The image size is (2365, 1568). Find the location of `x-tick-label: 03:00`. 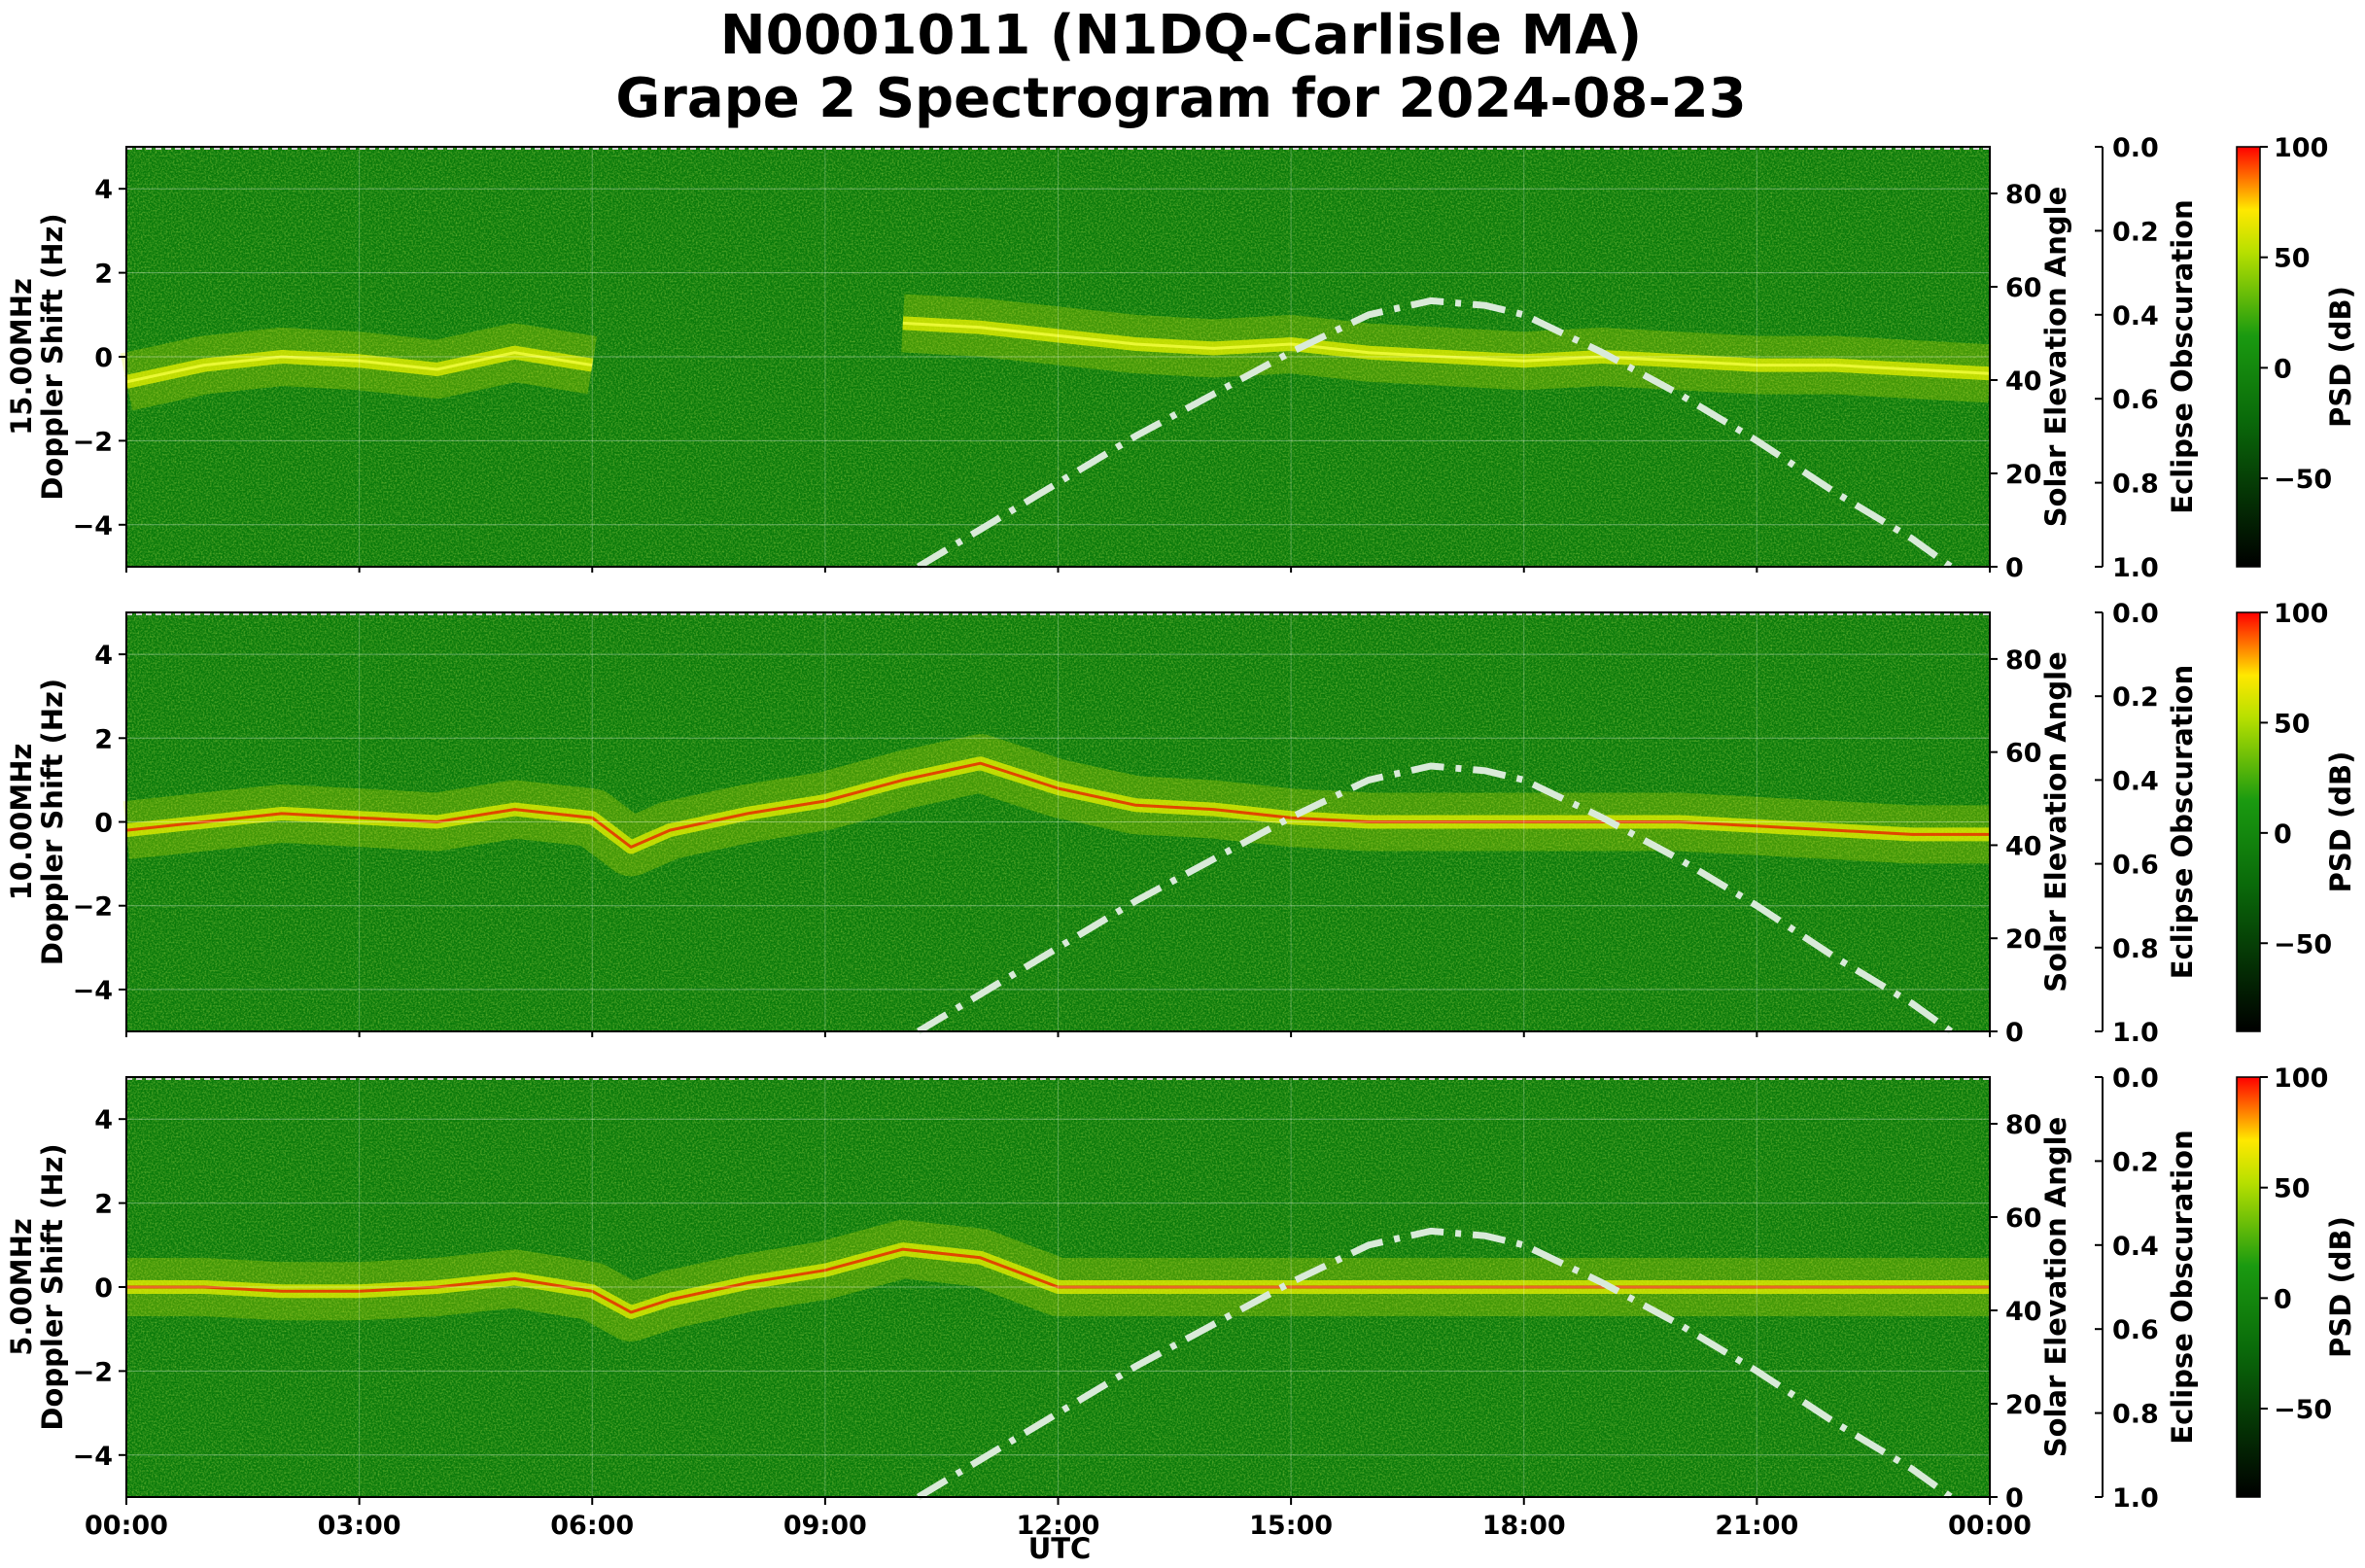

x-tick-label: 03:00 is located at coordinates (359, 1526).